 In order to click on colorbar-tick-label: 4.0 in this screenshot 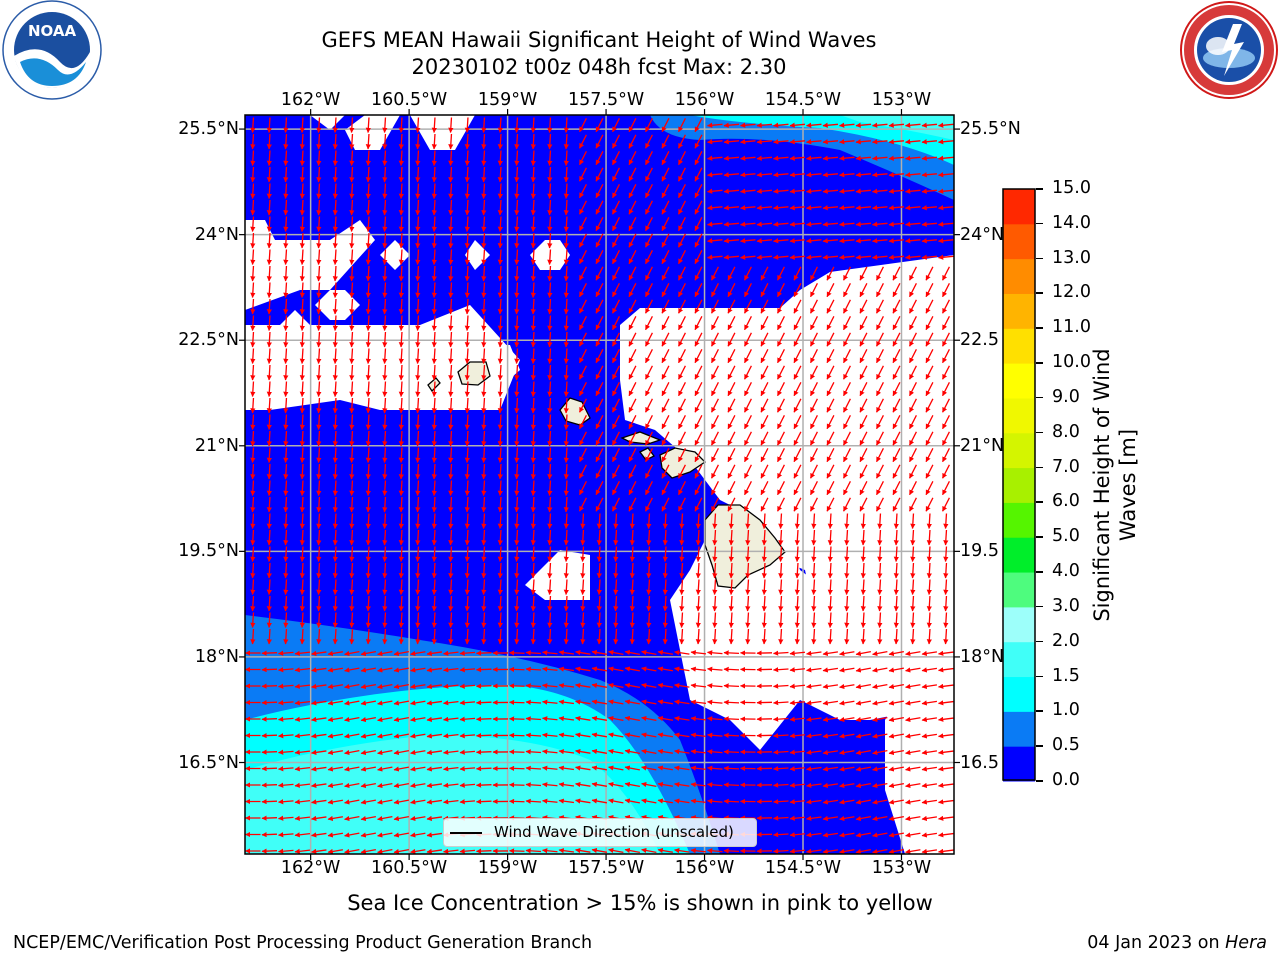, I will do `click(1066, 571)`.